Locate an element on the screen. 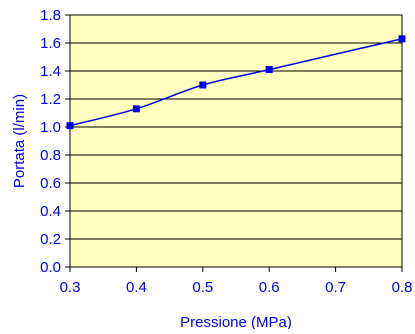 This screenshot has height=334, width=415. x-axis-title: Pressione (MPa) is located at coordinates (236, 321).